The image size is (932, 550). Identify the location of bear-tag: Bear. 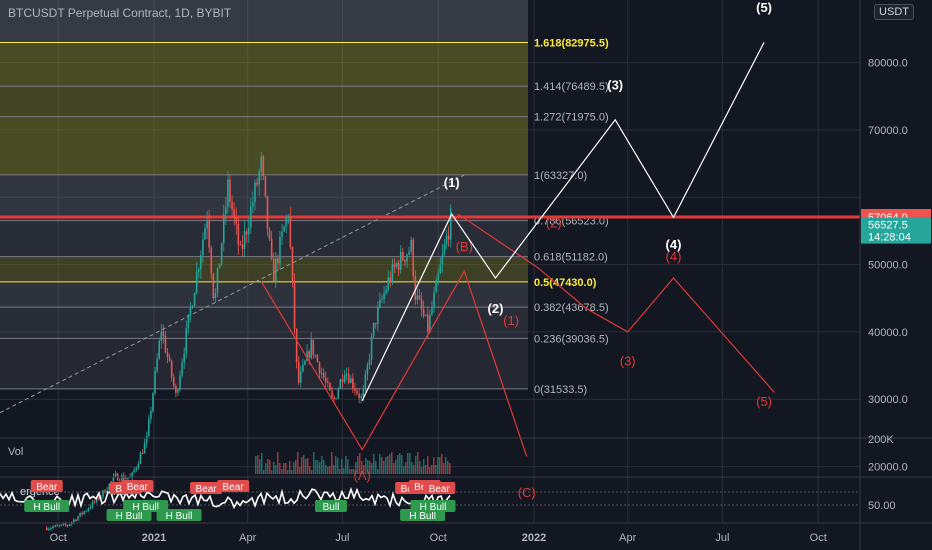
(138, 487).